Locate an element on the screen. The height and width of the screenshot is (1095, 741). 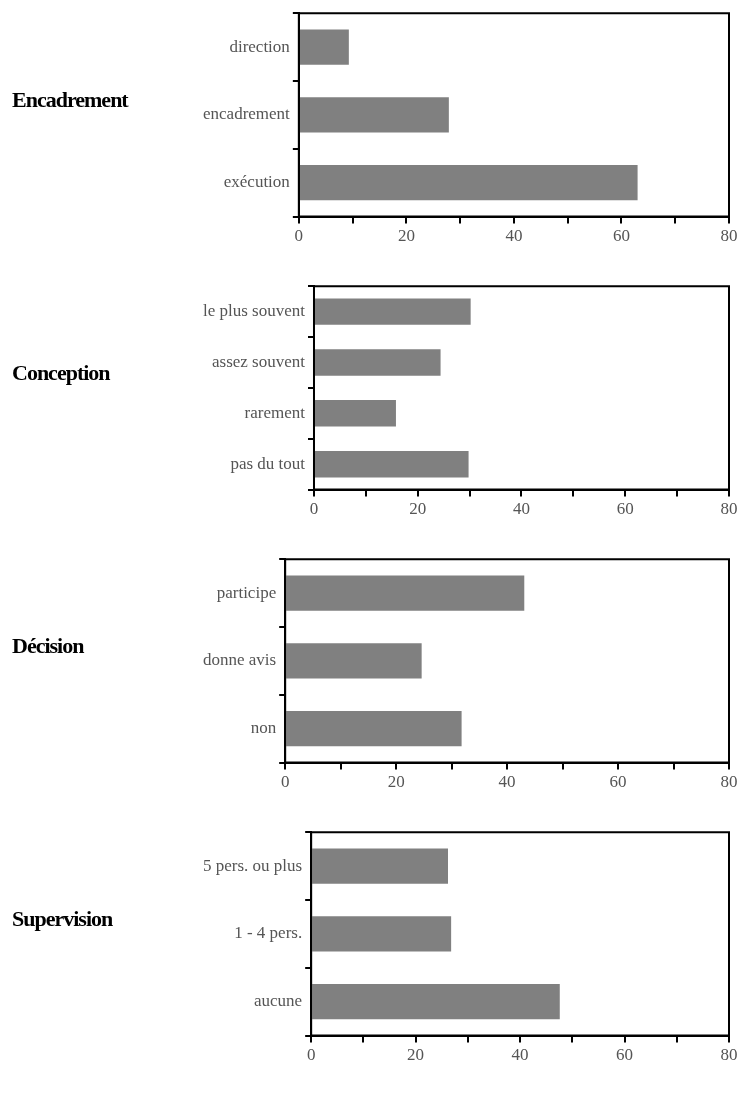
y-tick-label: direction is located at coordinates (260, 46).